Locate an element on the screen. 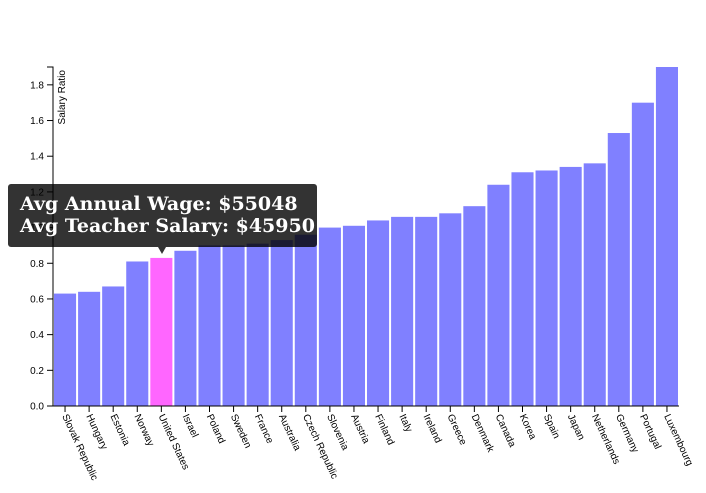  bar-luxembourg is located at coordinates (666, 236).